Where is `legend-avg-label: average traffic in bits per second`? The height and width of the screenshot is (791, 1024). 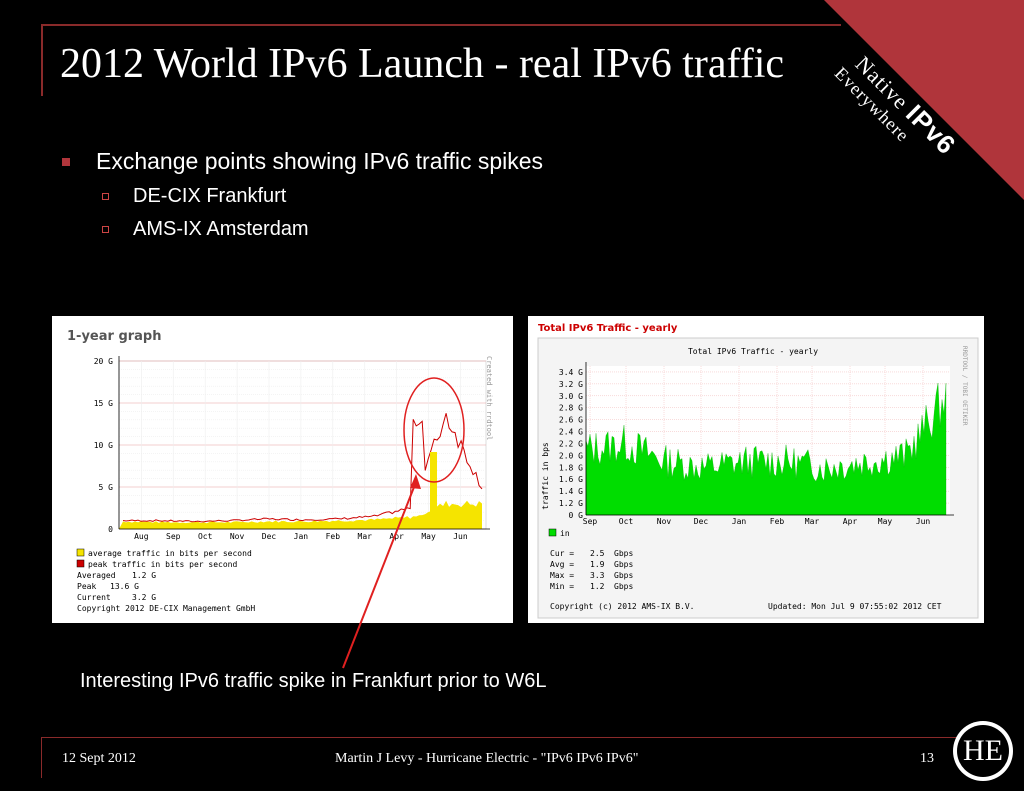
legend-avg-label: average traffic in bits per second is located at coordinates (170, 553).